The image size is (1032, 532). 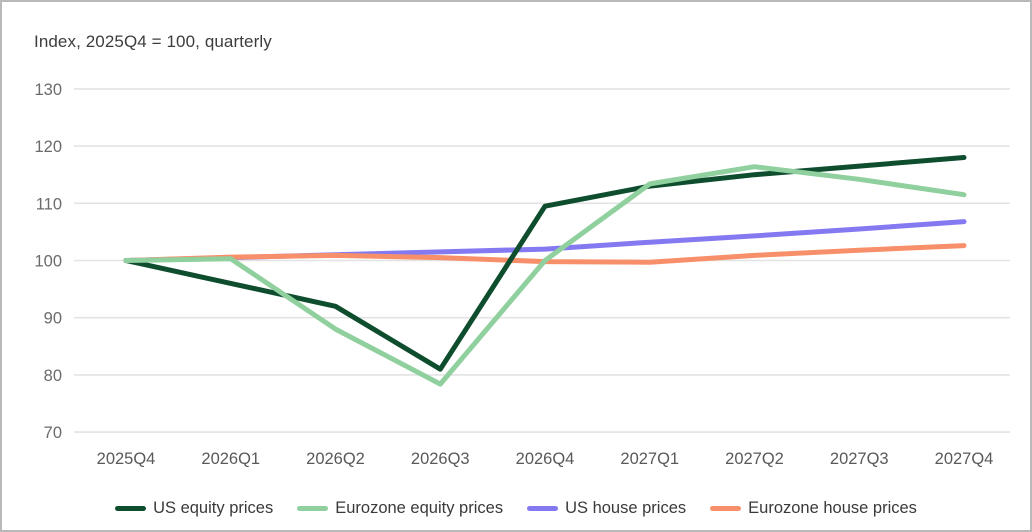 What do you see at coordinates (153, 41) in the screenshot?
I see `chart-title: Index, 2025Q4 = 100, quarterly` at bounding box center [153, 41].